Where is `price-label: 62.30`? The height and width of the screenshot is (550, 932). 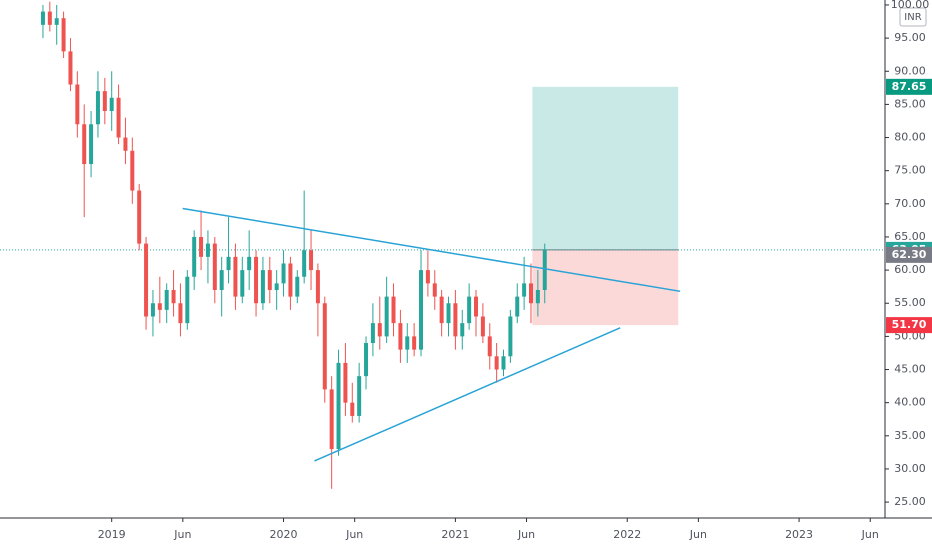 price-label: 62.30 is located at coordinates (909, 254).